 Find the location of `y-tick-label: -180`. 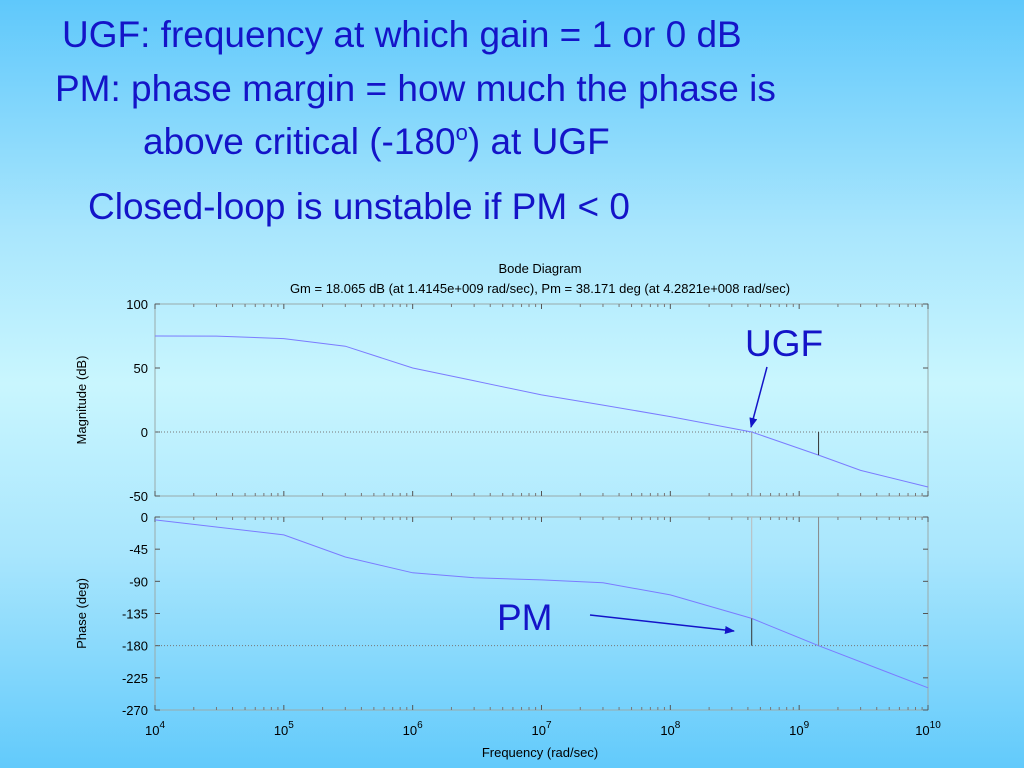

y-tick-label: -180 is located at coordinates (135, 646).